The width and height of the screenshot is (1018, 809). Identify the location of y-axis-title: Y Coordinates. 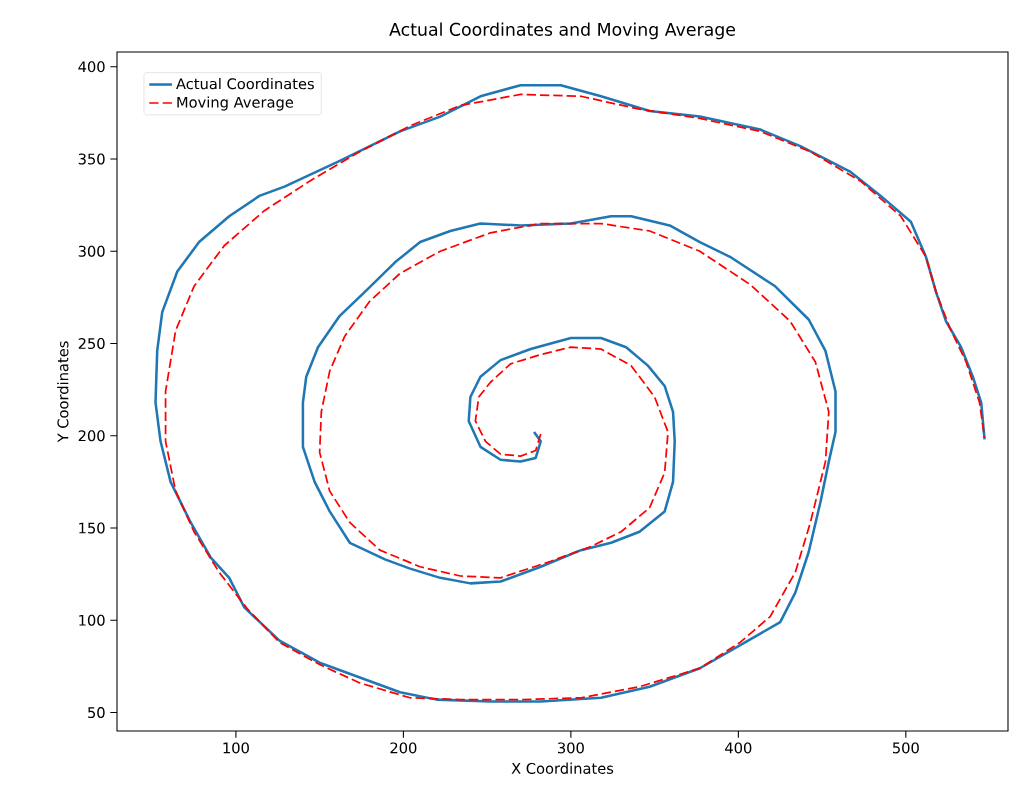
(63, 392).